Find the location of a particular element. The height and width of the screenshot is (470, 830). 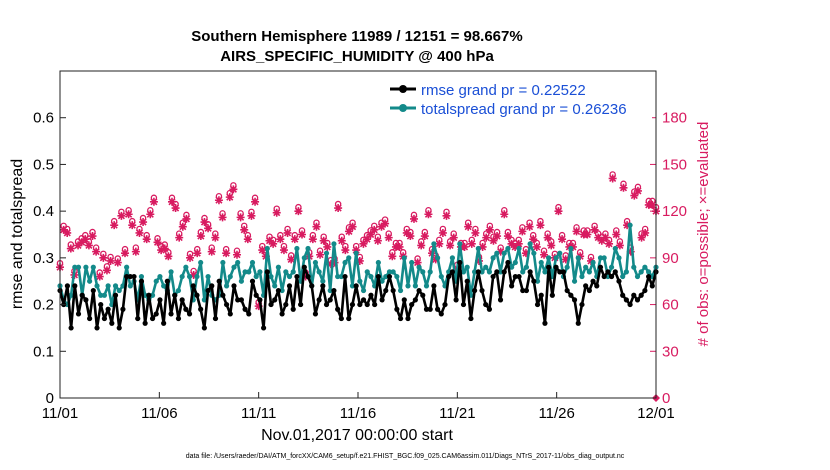

y-tick-label: 0.6 is located at coordinates (43, 118).